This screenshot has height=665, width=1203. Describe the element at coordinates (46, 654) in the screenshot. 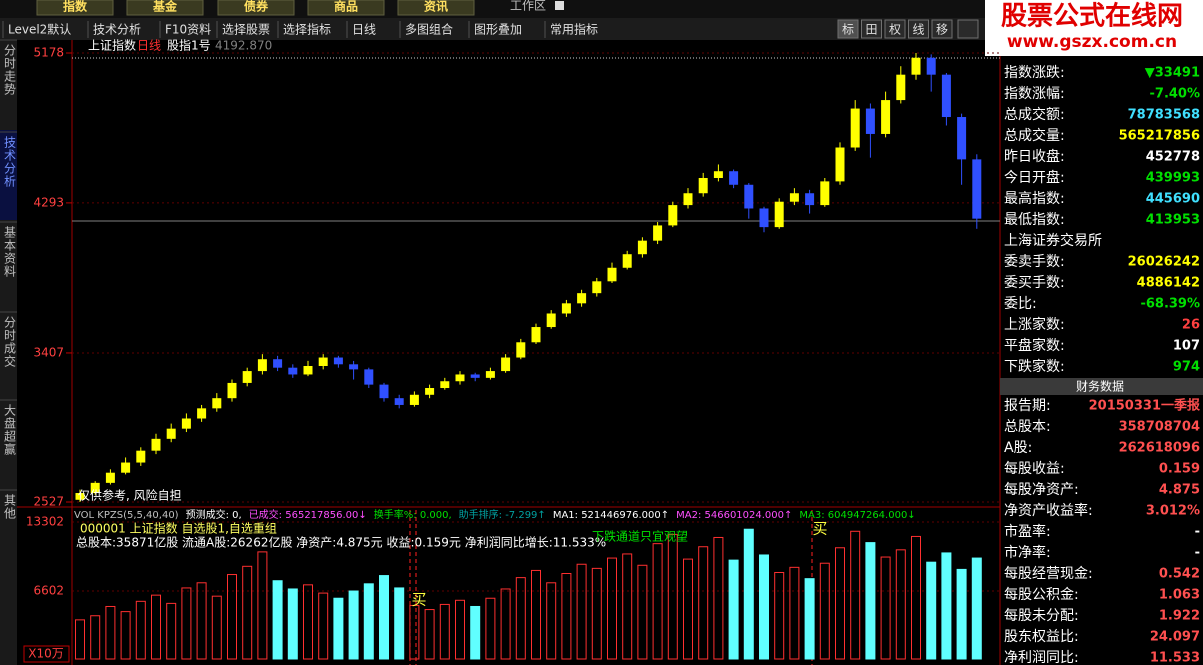

I see `unit-box` at that location.